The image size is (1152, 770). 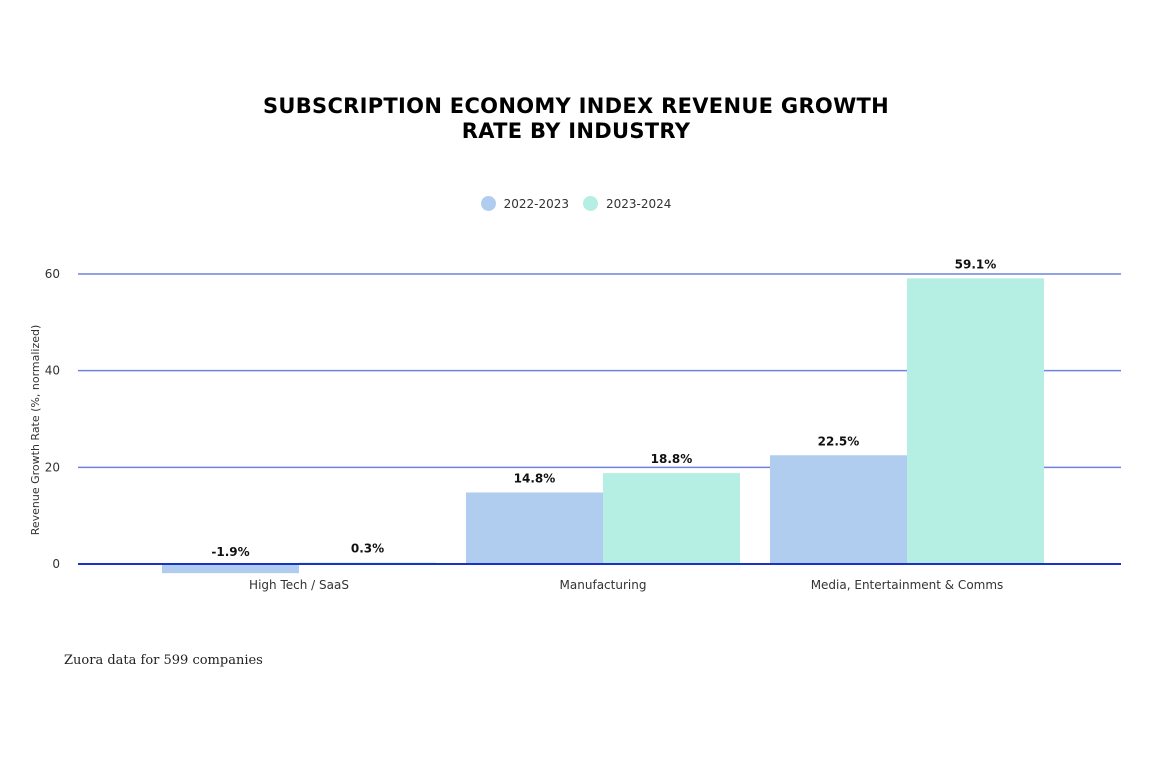 I want to click on chart-title-line-2: RATE BY INDUSTRY, so click(x=576, y=131).